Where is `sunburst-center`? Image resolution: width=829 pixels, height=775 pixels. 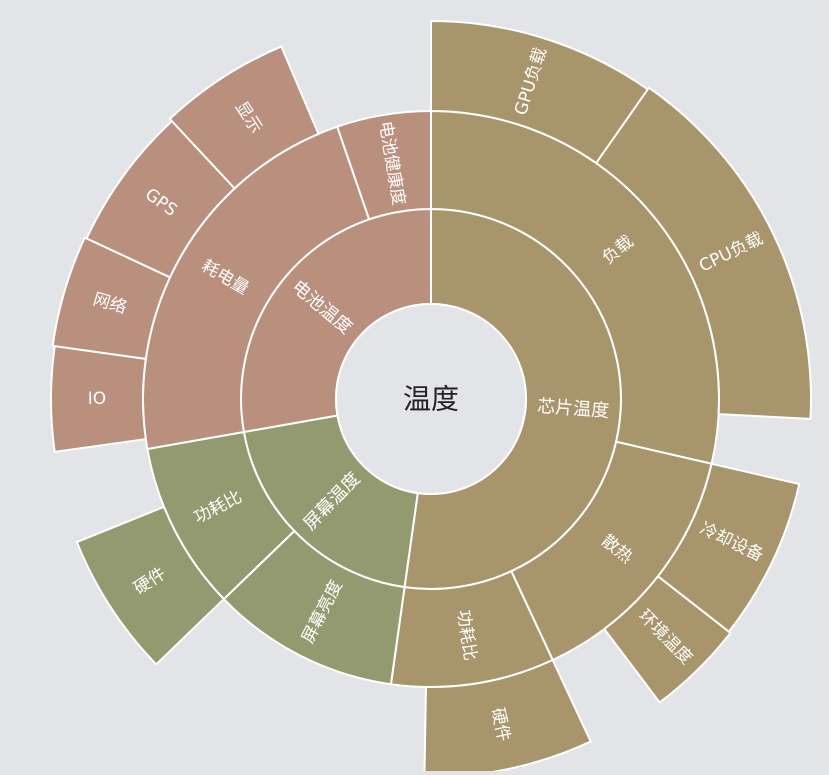
sunburst-center is located at coordinates (431, 399).